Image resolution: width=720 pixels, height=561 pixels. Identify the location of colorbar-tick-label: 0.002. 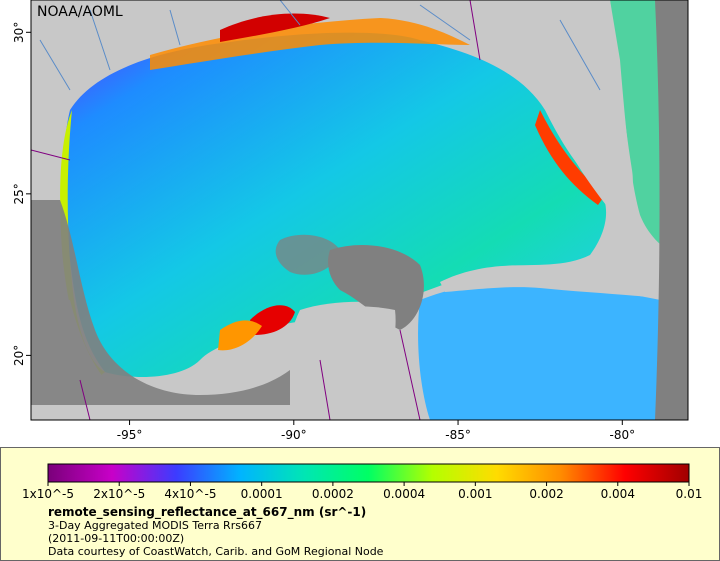
(546, 494).